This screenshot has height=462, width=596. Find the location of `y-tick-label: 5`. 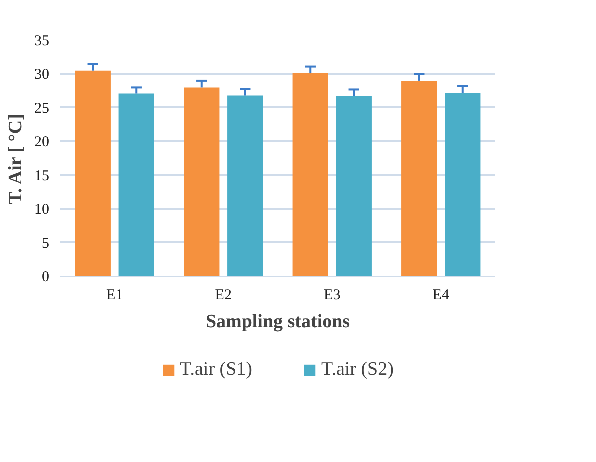

y-tick-label: 5 is located at coordinates (46, 244).